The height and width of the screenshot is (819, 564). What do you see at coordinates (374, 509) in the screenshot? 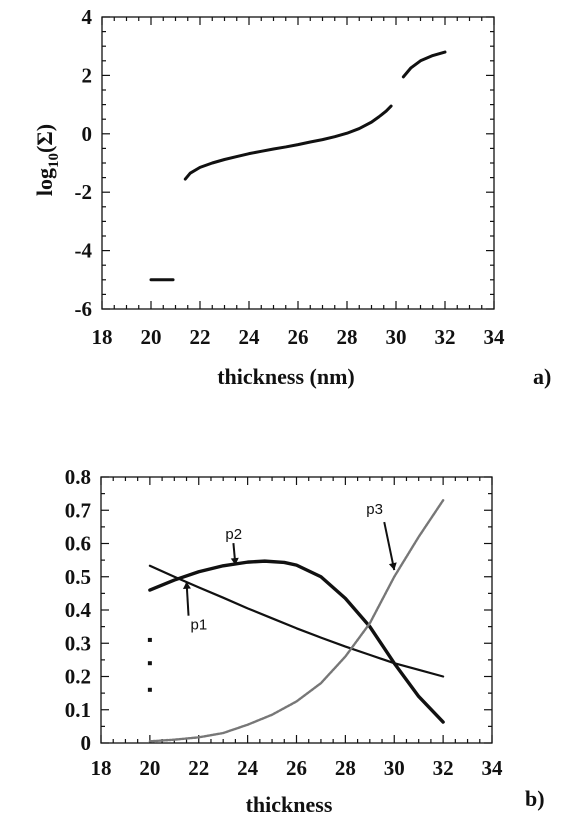
I see `annotation-p3: p3` at bounding box center [374, 509].